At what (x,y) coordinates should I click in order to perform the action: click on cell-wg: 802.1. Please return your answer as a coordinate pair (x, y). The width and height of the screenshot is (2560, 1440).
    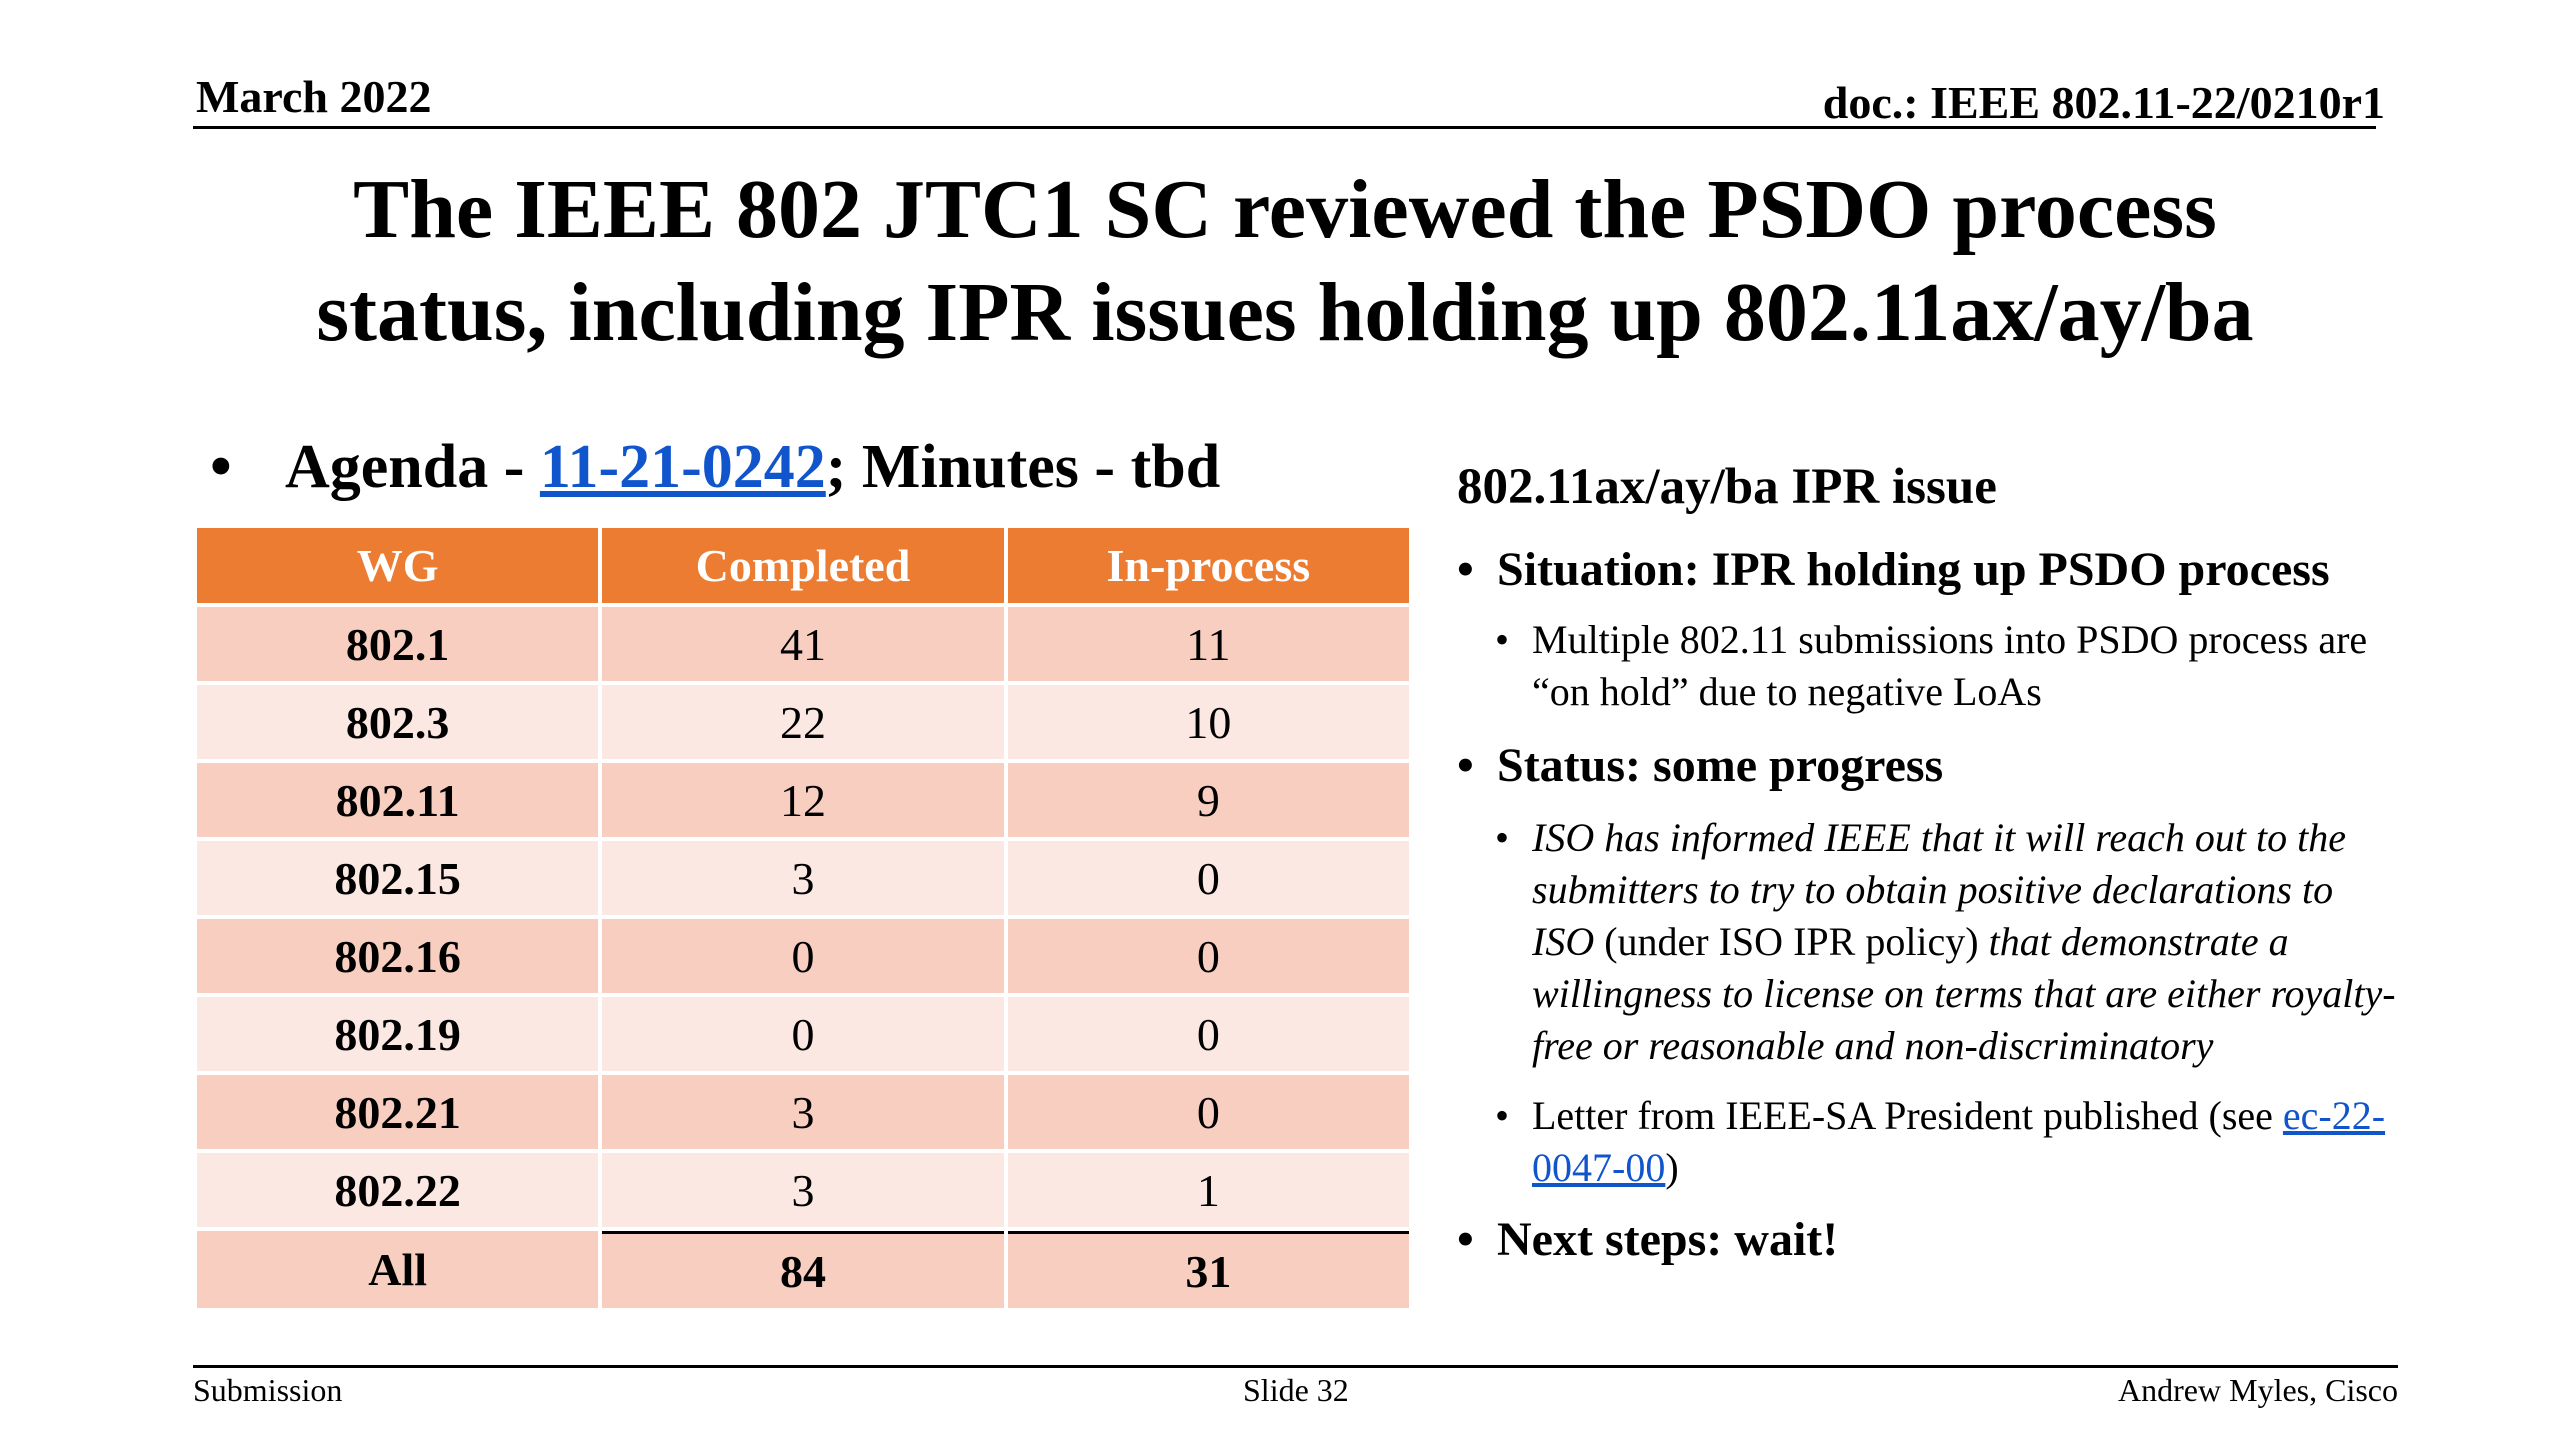
    Looking at the image, I should click on (398, 646).